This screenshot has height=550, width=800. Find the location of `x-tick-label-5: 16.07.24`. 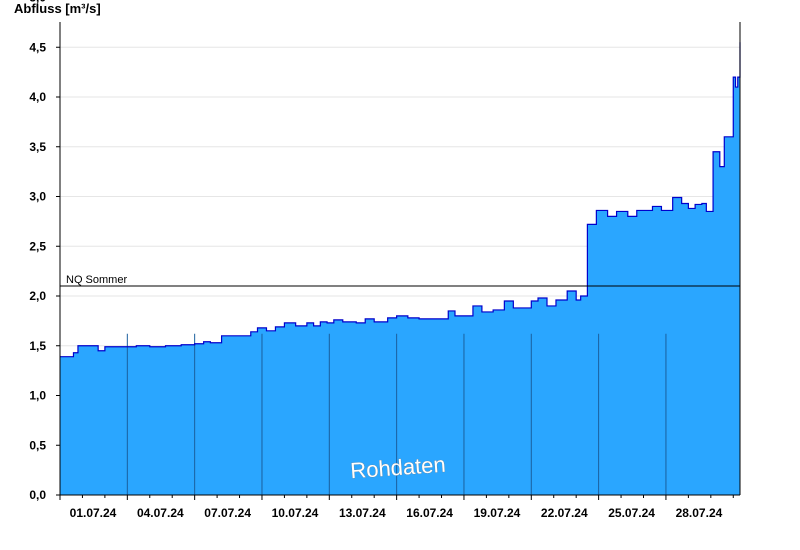

x-tick-label-5: 16.07.24 is located at coordinates (429, 513).